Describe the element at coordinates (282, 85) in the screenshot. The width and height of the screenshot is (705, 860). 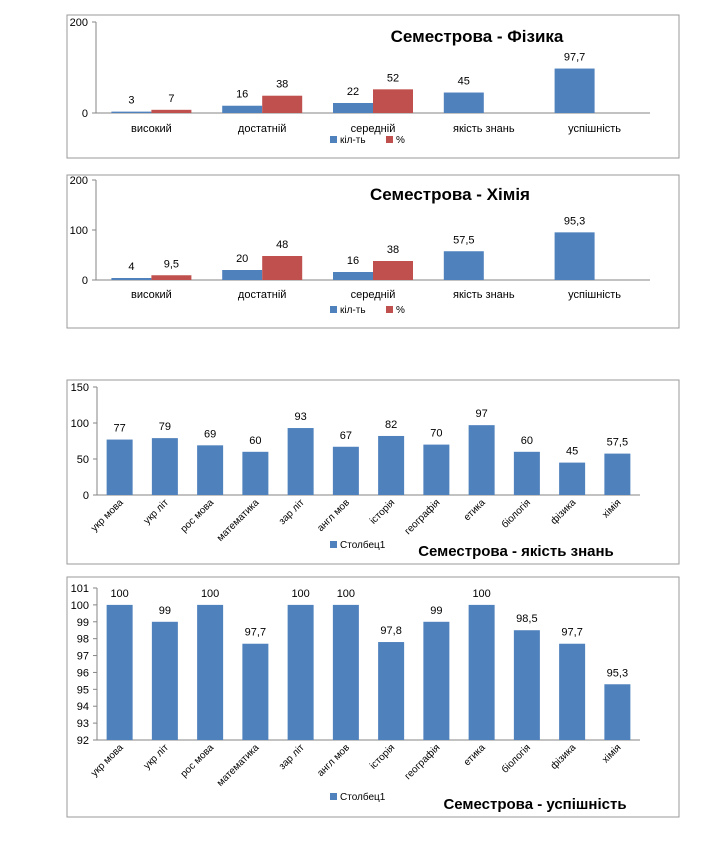
I see `data-label: 38` at that location.